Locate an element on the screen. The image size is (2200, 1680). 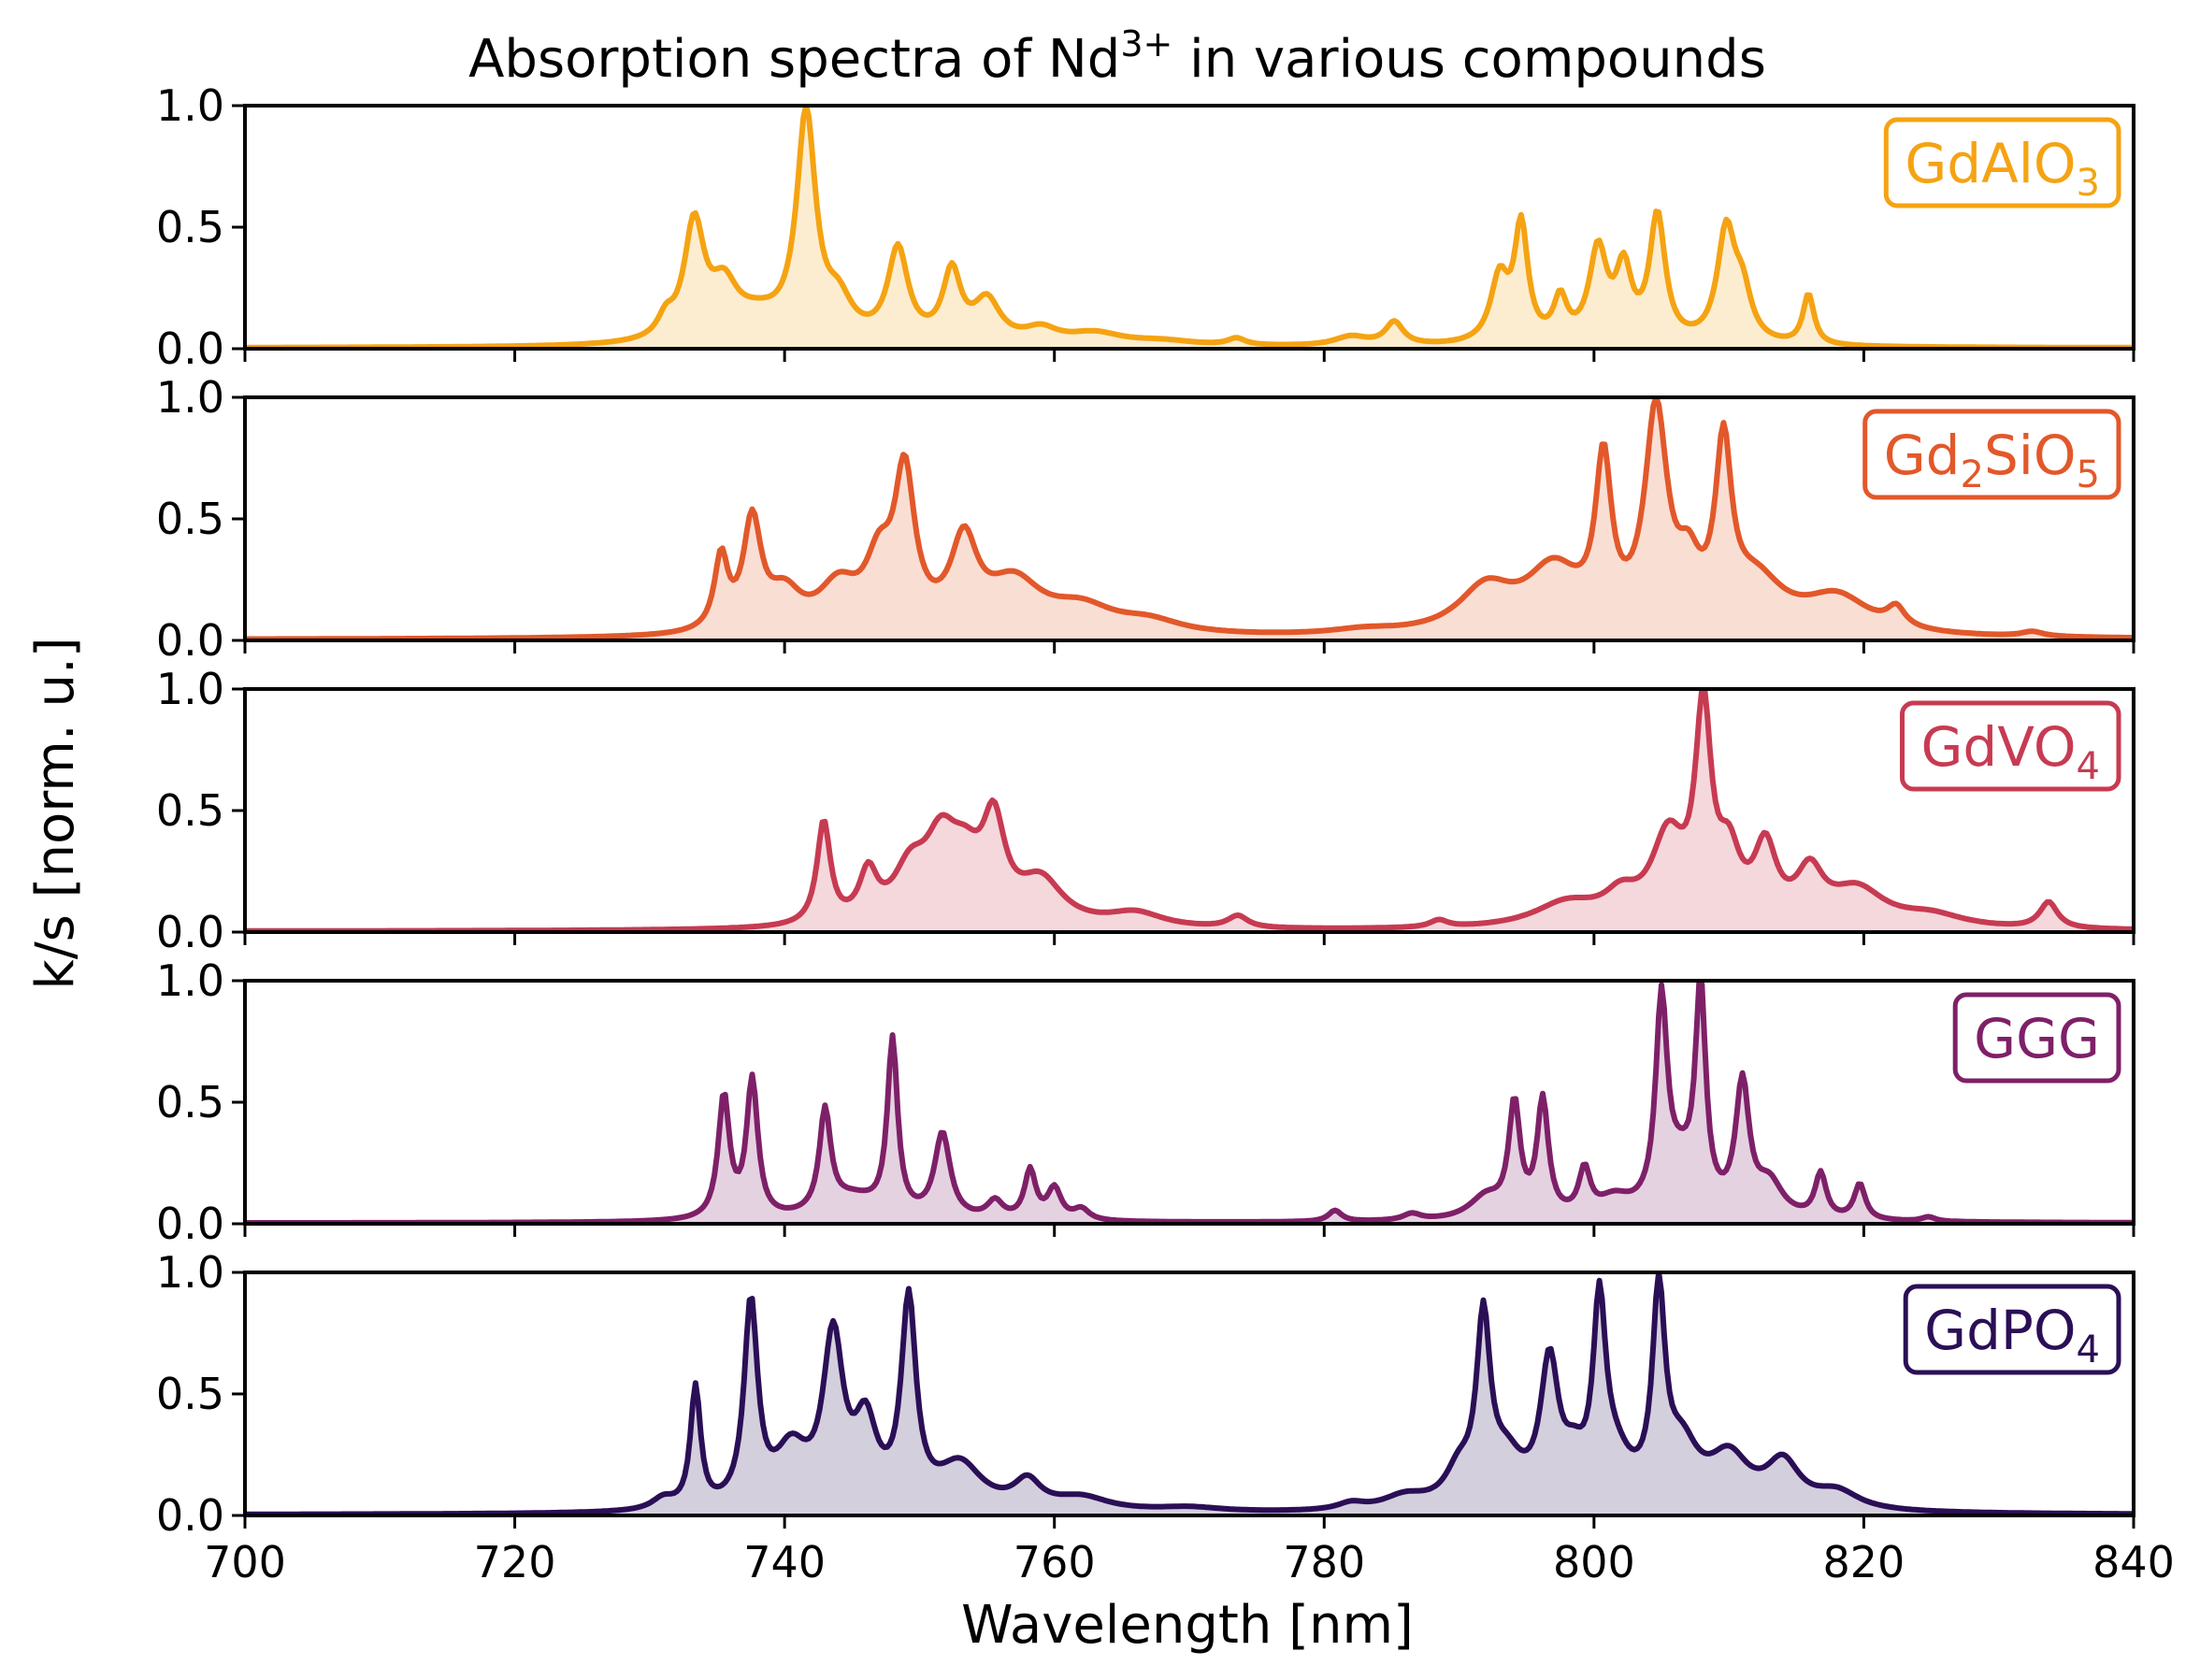
legend-badge-GdVO4: GdVO4 is located at coordinates (2010, 746).